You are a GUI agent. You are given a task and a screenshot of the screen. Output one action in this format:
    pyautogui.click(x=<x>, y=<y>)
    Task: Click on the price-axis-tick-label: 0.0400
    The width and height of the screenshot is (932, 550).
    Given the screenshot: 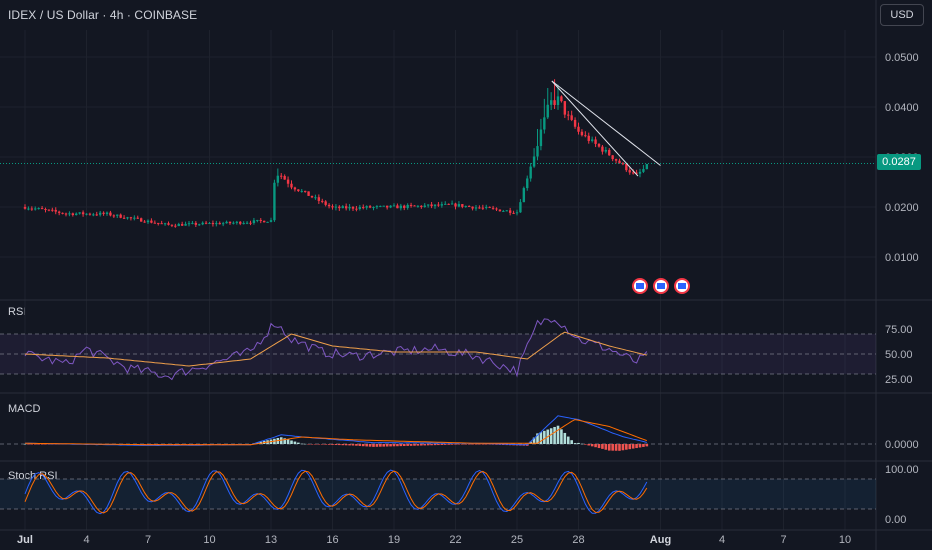 What is the action you would take?
    pyautogui.click(x=902, y=108)
    